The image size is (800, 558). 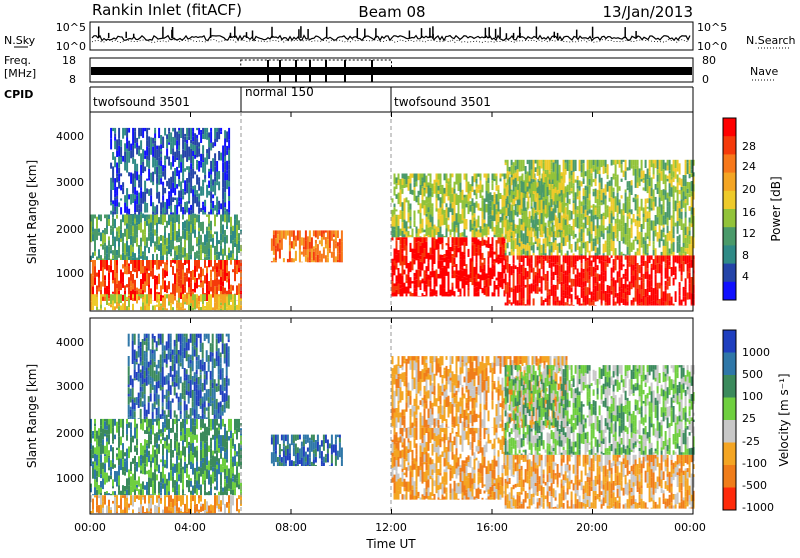 I want to click on colorbar-swatch, so click(x=729, y=273).